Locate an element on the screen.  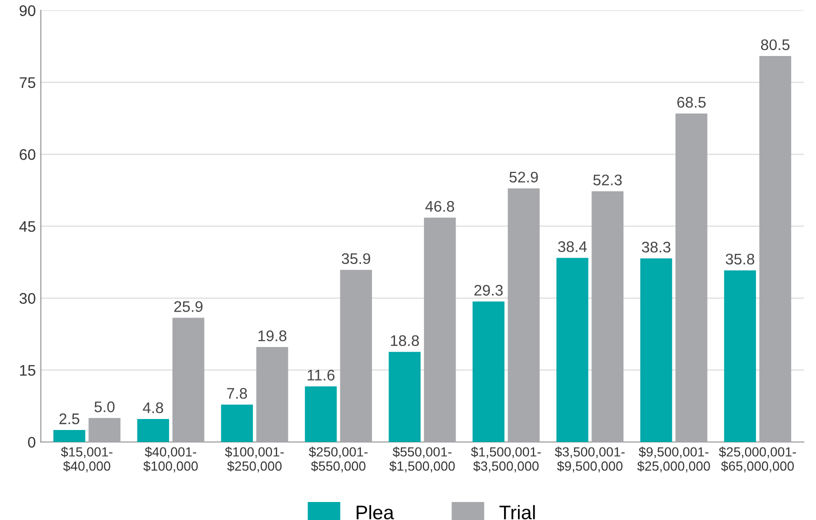
data-label: 52.3 is located at coordinates (607, 180).